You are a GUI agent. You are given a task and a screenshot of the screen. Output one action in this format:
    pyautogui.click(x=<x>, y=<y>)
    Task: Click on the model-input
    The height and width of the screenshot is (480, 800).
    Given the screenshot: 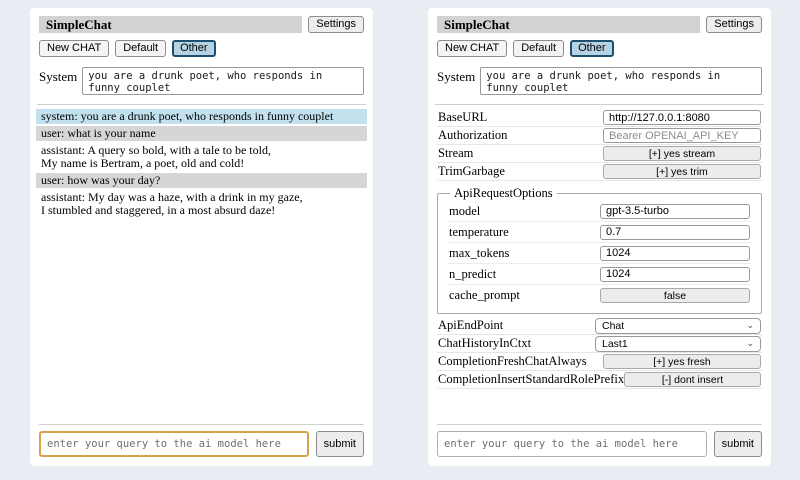 What is the action you would take?
    pyautogui.click(x=675, y=211)
    